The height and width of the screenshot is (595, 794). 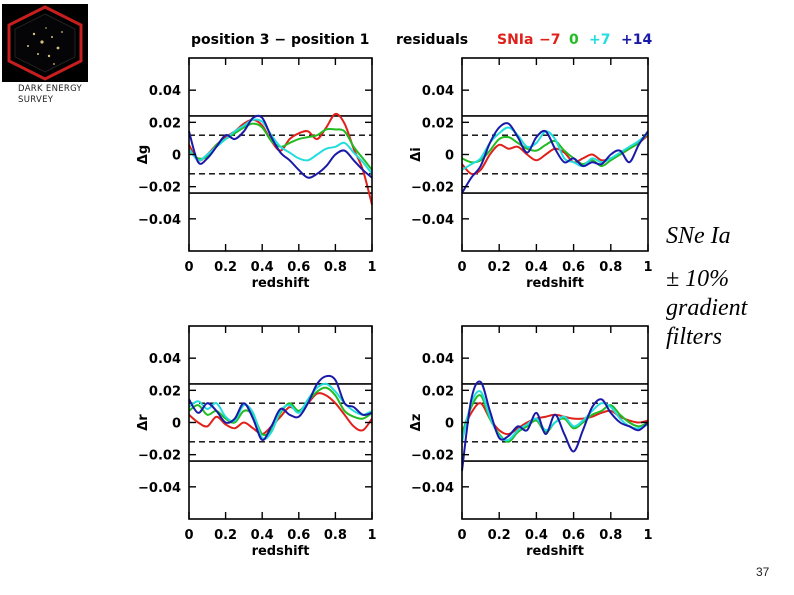 I want to click on annotation-line-3: gradient, so click(x=707, y=308).